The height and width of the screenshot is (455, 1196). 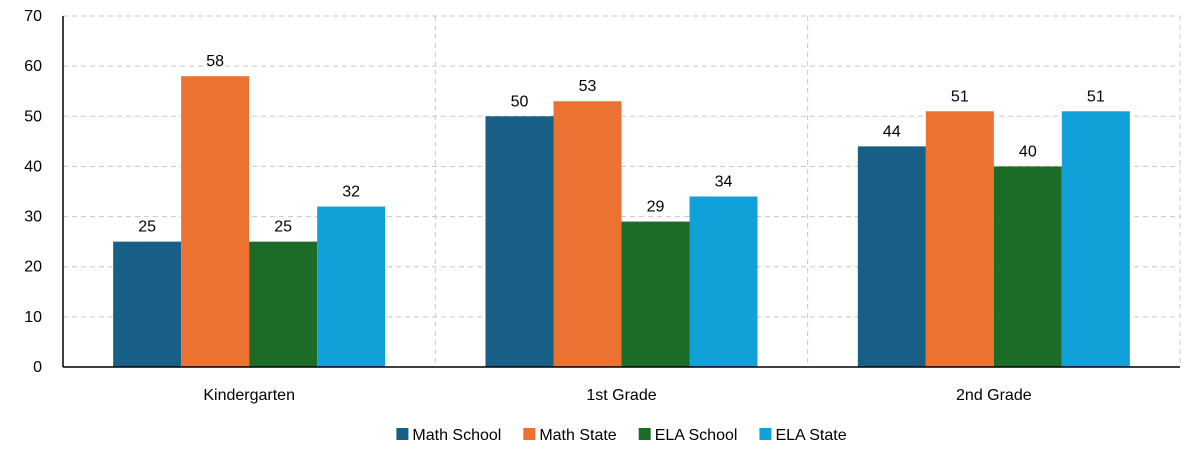 I want to click on data-label: 32, so click(x=351, y=192).